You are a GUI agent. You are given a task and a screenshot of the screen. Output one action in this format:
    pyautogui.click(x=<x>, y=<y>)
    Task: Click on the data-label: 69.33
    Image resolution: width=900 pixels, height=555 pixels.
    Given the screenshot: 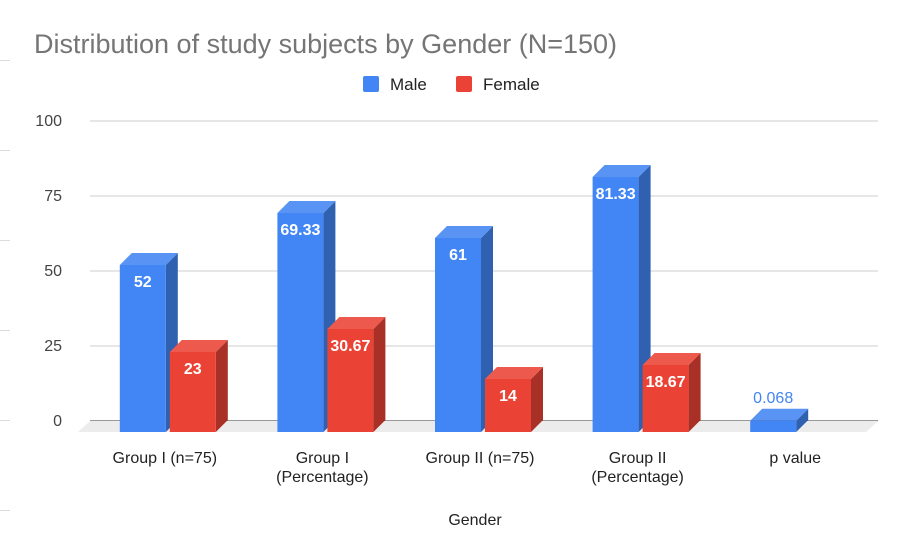 What is the action you would take?
    pyautogui.click(x=300, y=230)
    